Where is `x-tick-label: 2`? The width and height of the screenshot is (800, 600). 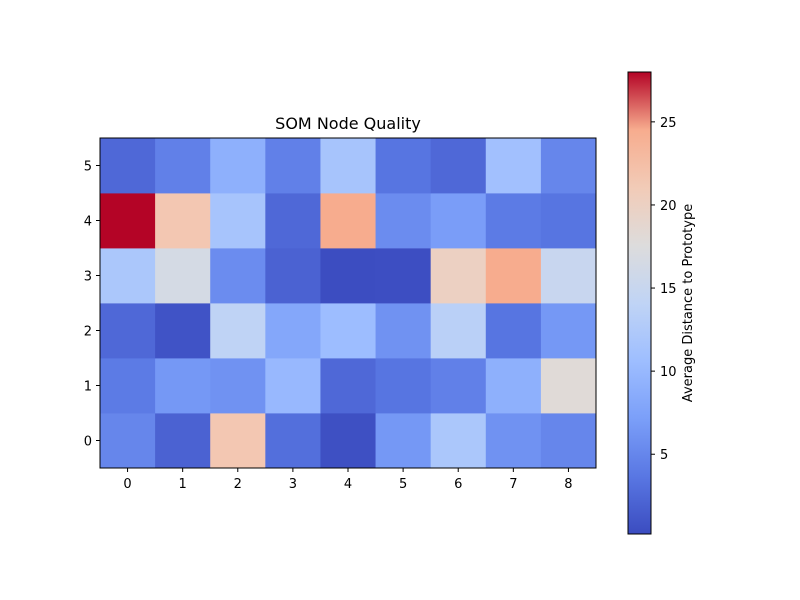 x-tick-label: 2 is located at coordinates (238, 484).